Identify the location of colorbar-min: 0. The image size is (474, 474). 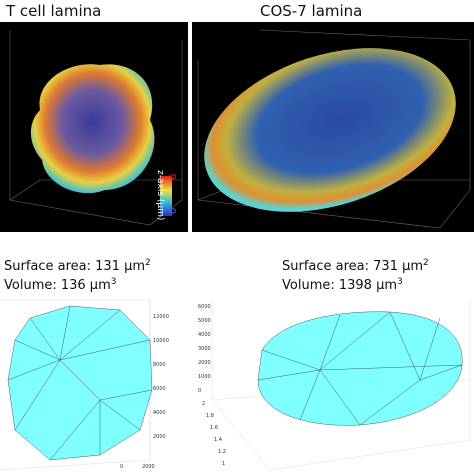
(173, 211).